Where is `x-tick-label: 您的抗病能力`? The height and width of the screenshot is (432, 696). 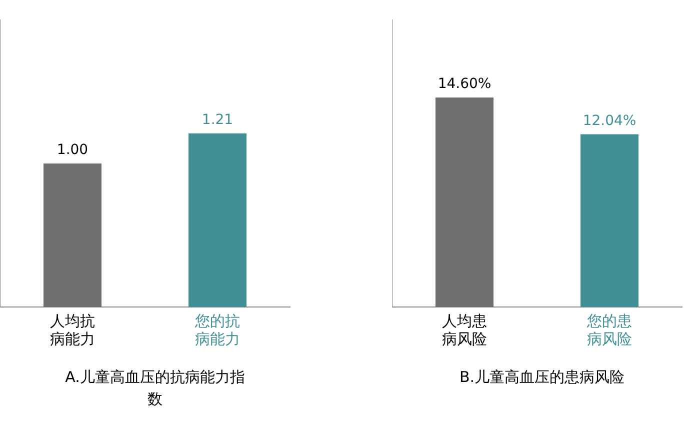
x-tick-label: 您的抗病能力 is located at coordinates (217, 330).